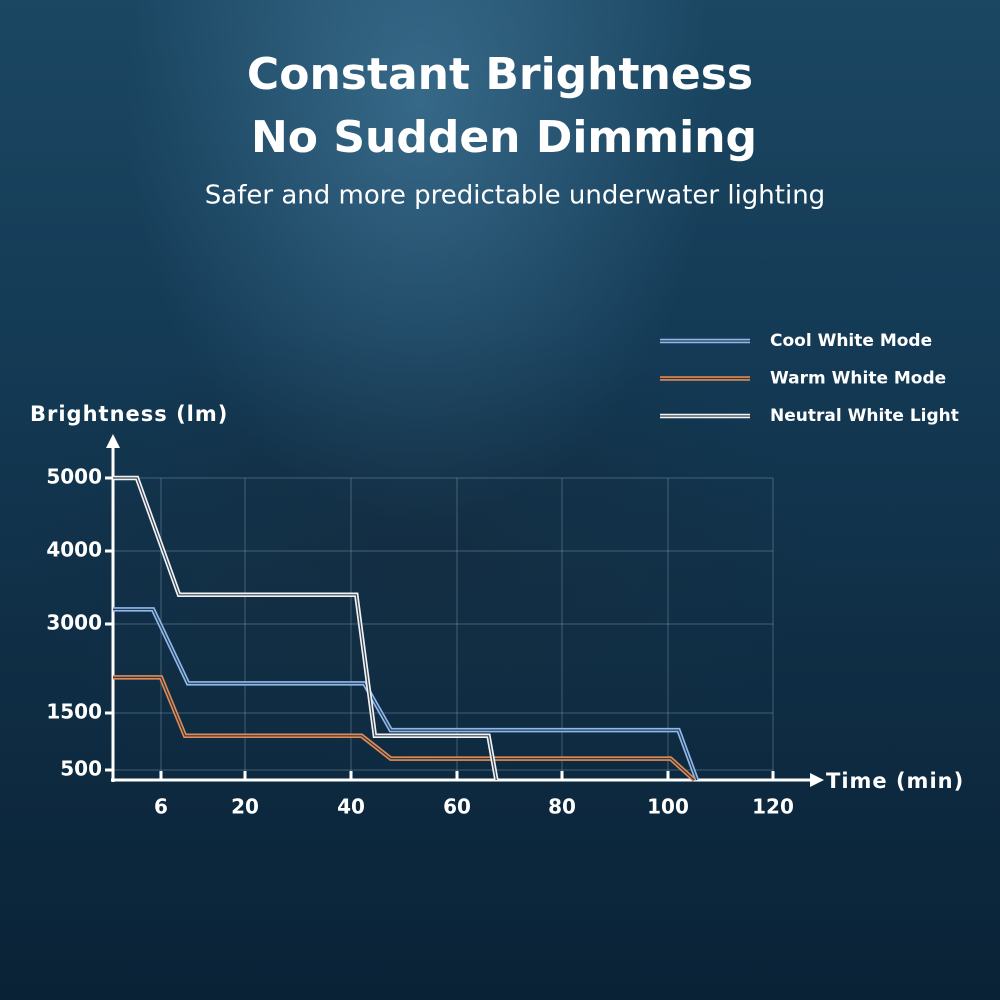  Describe the element at coordinates (851, 341) in the screenshot. I see `legend-label: Cool White Mode` at that location.